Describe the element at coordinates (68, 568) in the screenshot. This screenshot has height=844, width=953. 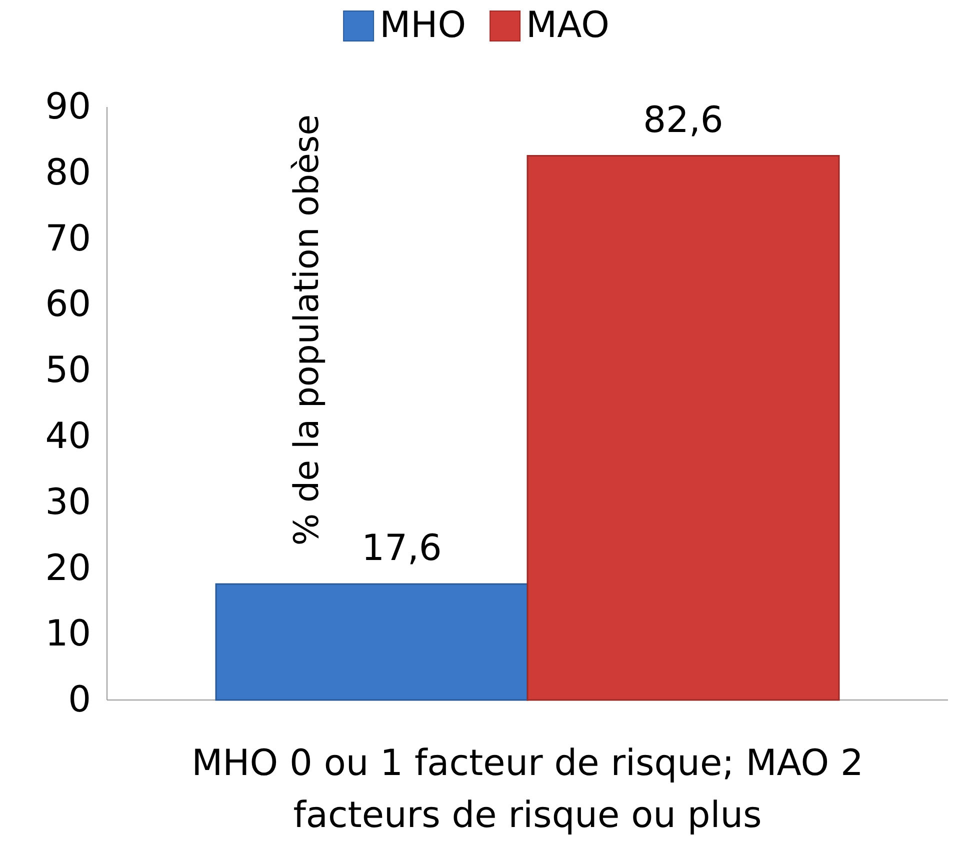
I see `y-tick-label: 20` at that location.